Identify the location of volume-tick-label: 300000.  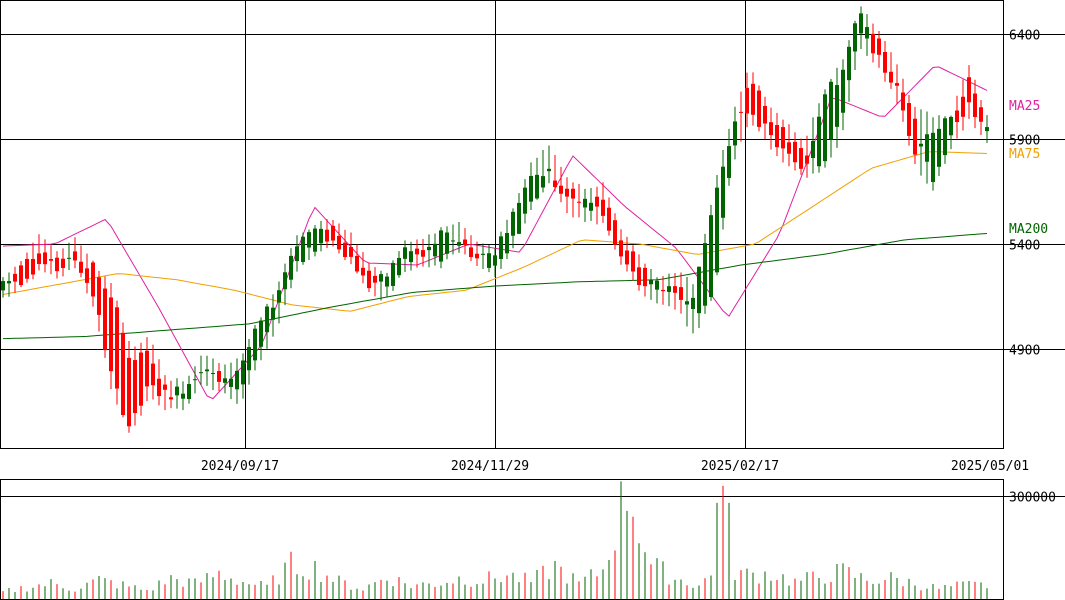
(1032, 498).